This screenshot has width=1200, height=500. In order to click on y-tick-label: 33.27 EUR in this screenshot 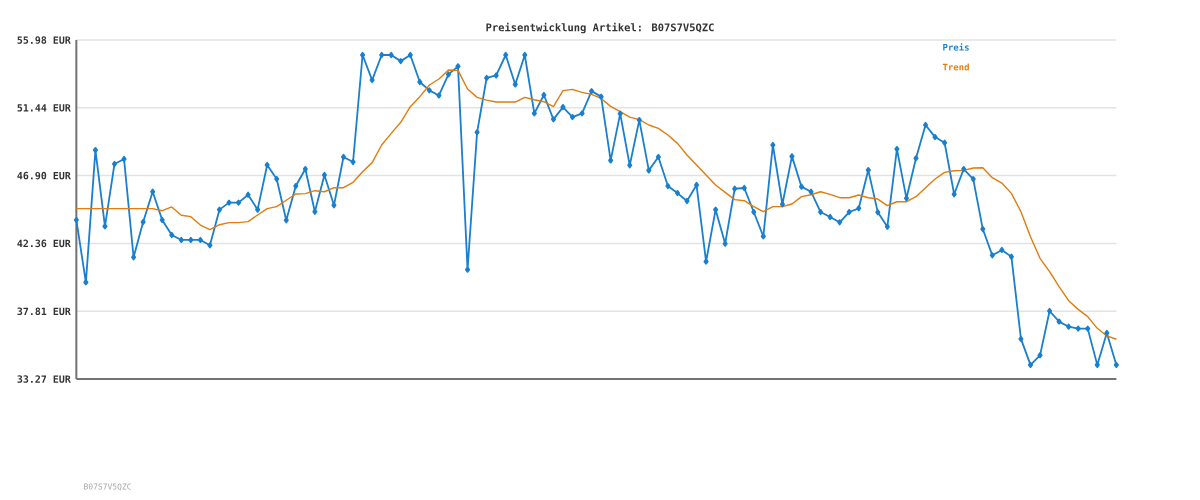, I will do `click(44, 379)`.